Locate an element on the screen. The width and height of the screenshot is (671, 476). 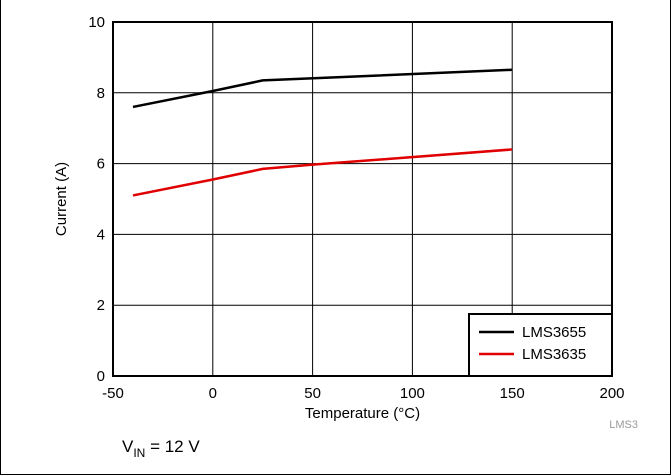
legend-box is located at coordinates (540, 345).